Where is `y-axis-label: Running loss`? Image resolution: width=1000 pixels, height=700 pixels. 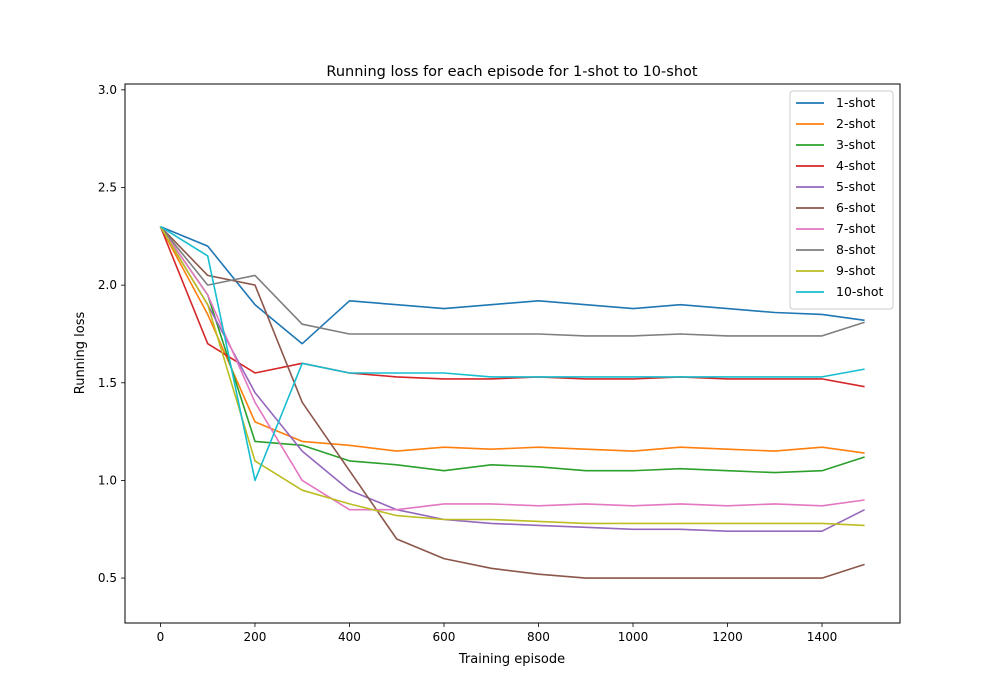
y-axis-label: Running loss is located at coordinates (80, 353).